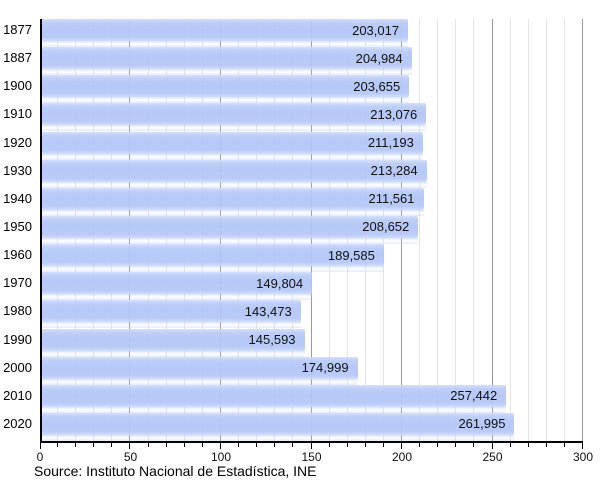 This screenshot has width=600, height=480. Describe the element at coordinates (17, 395) in the screenshot. I see `year-label: 2010` at that location.